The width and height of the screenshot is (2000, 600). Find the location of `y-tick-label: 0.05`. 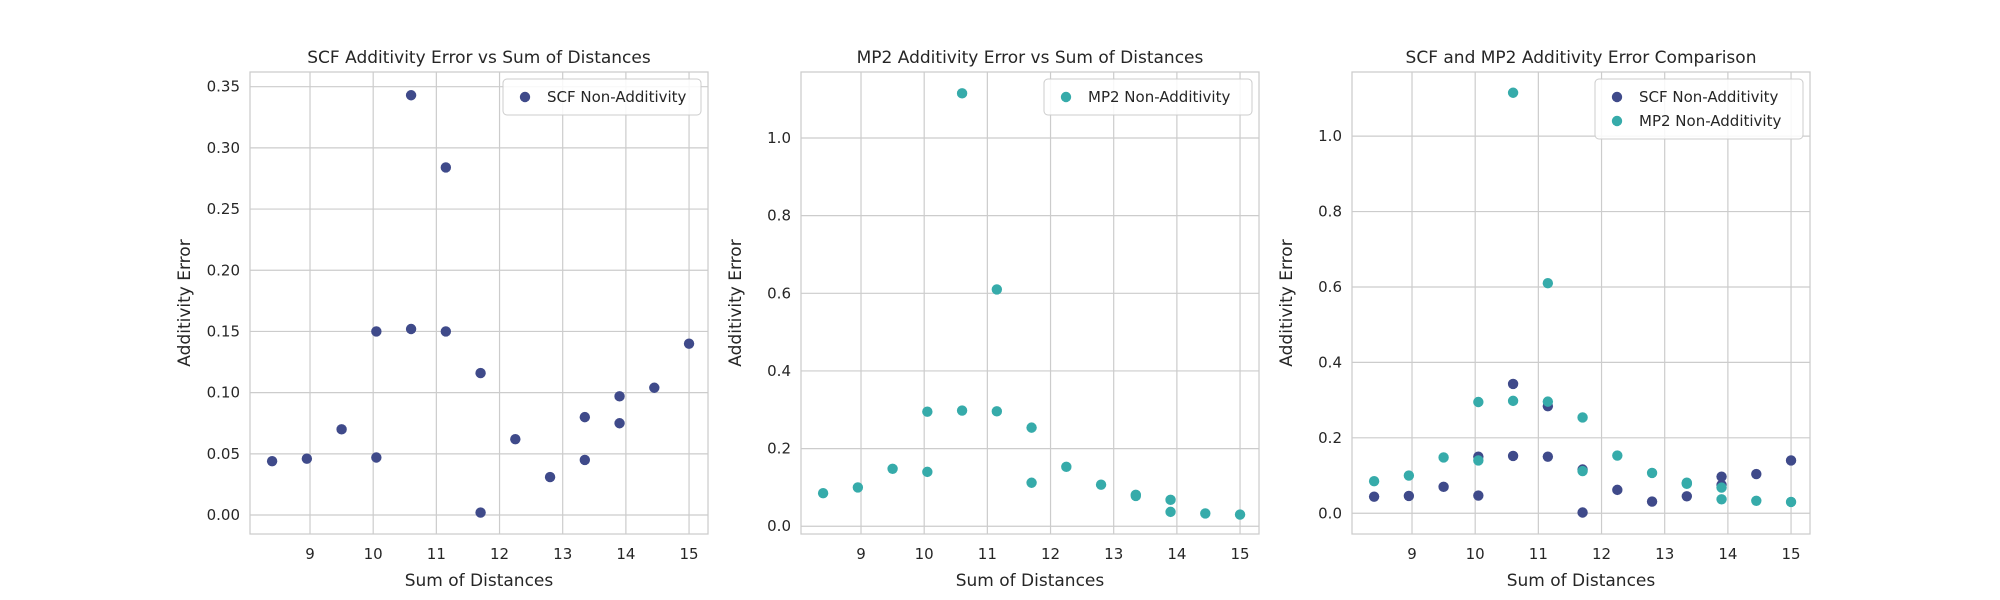

y-tick-label: 0.05 is located at coordinates (223, 454).